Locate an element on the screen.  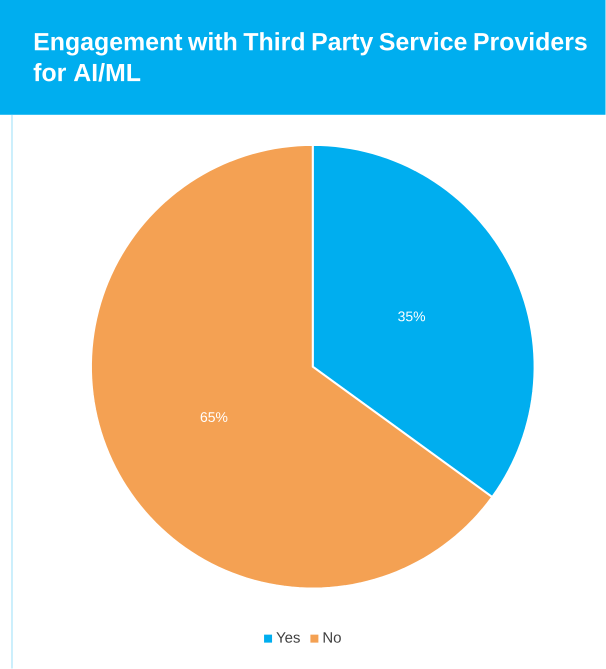
legend-label: No is located at coordinates (333, 637).